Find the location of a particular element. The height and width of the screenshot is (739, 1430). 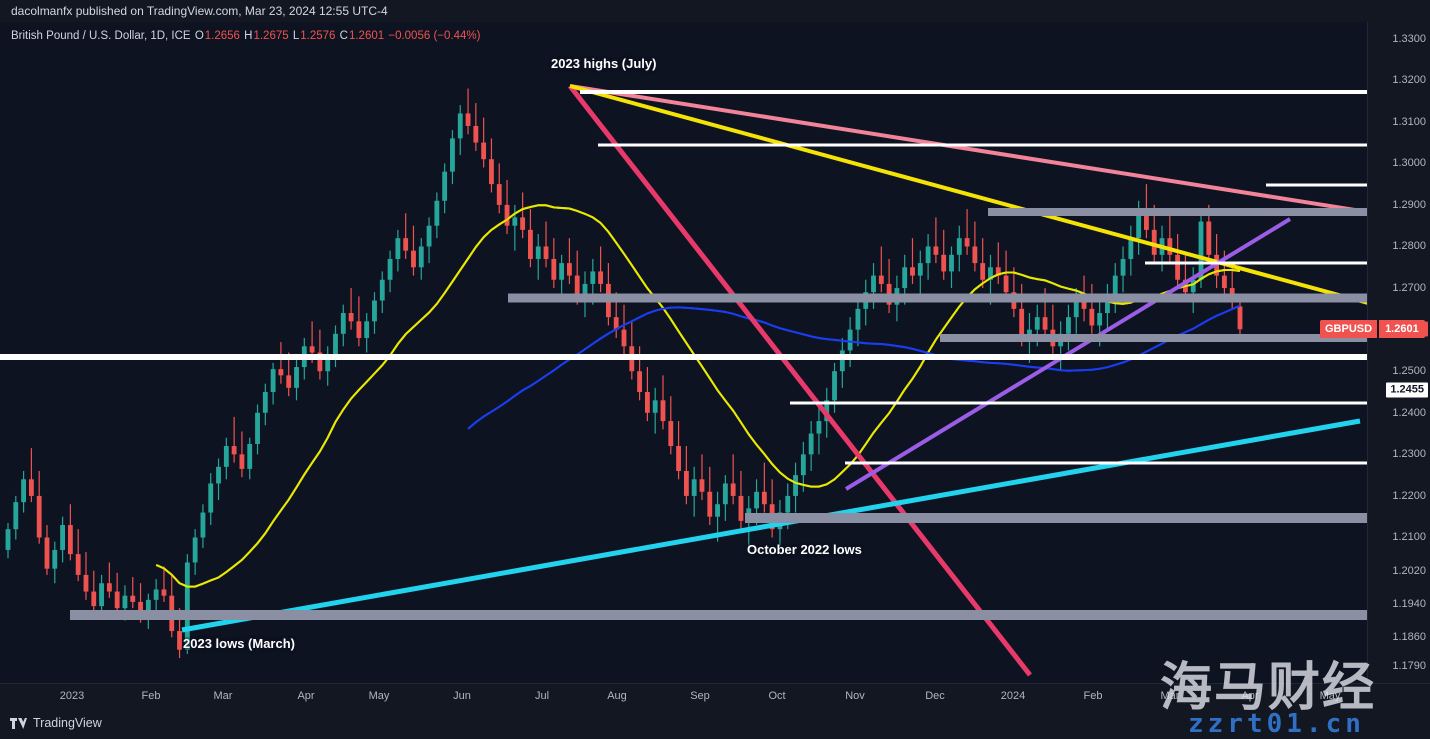

price-axis-tick: 1.2500 is located at coordinates (1409, 371).